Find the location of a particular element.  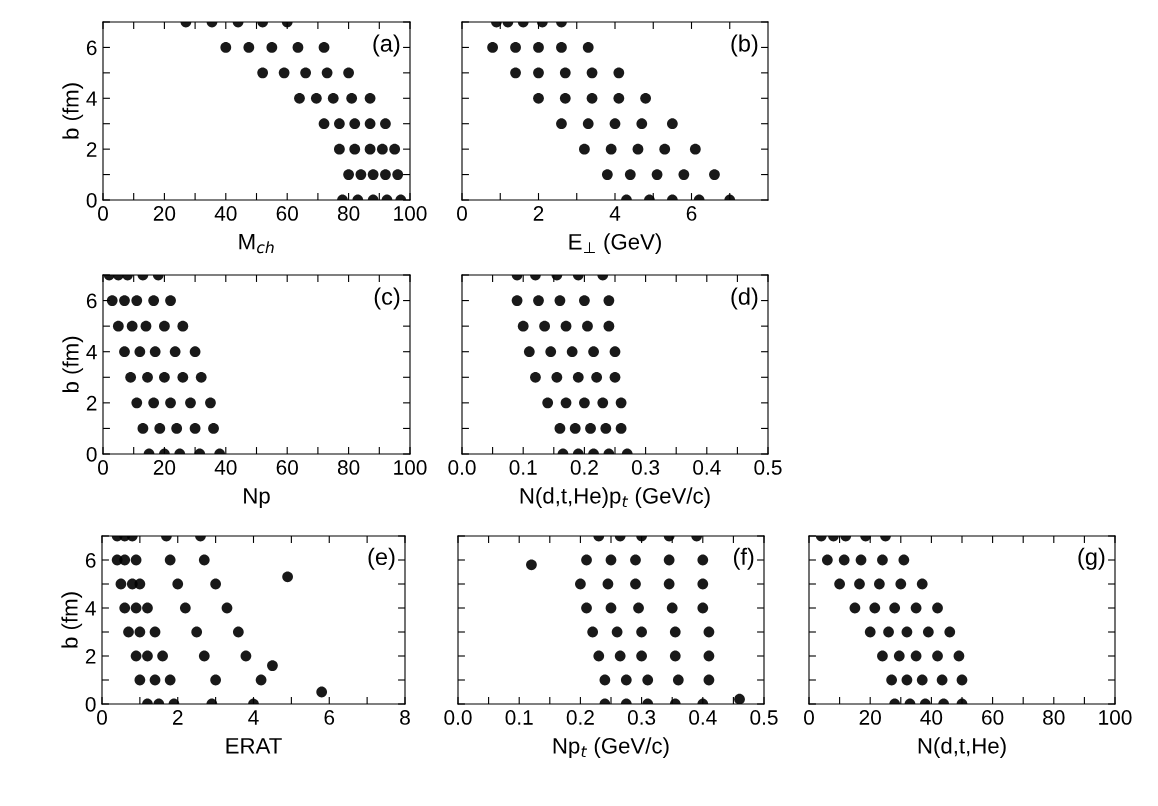

annotation: (e) is located at coordinates (381, 558).